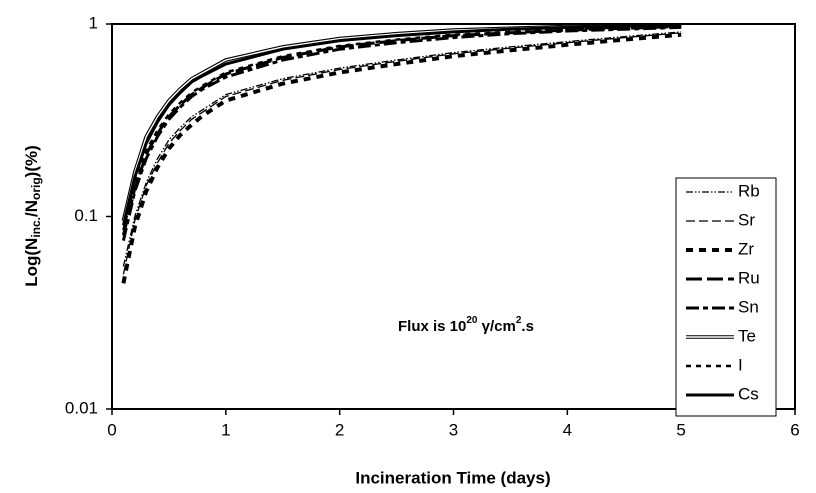 Image resolution: width=816 pixels, height=493 pixels. Describe the element at coordinates (339, 429) in the screenshot. I see `x-tick-label: 2` at that location.